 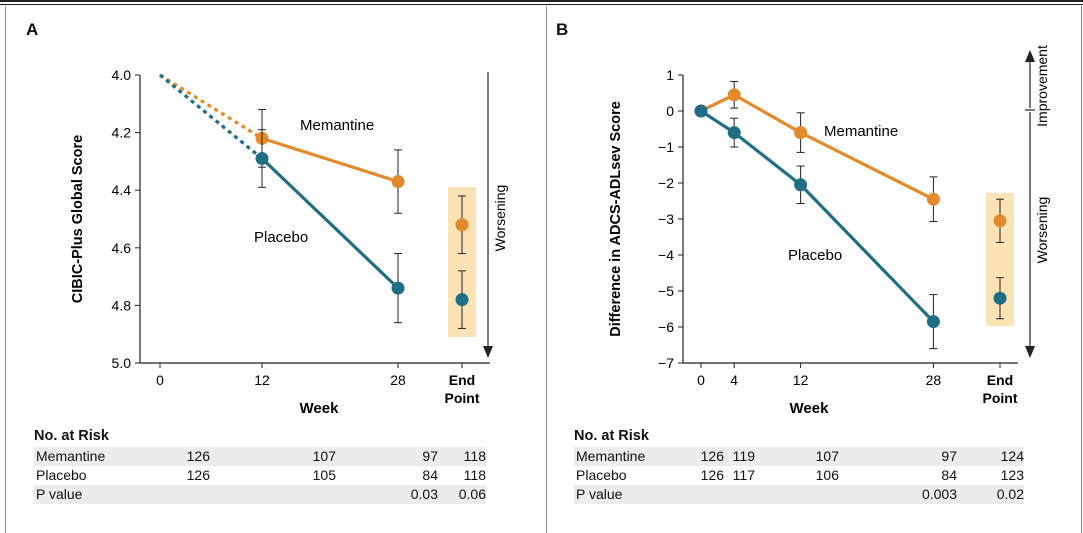 I want to click on y-axis-title: CIBIC-Plus Global Score, so click(x=78, y=219).